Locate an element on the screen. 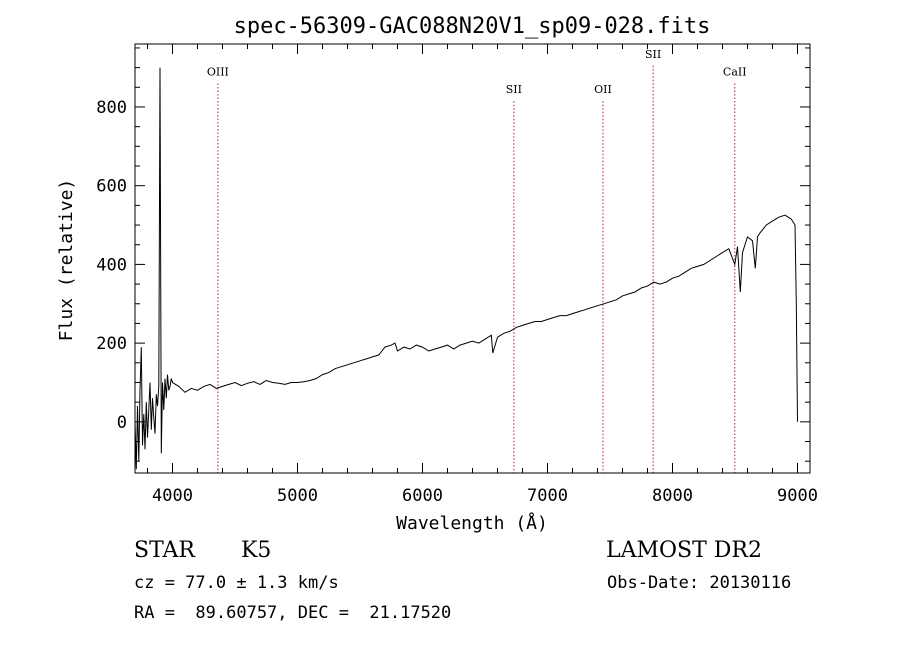  marker-label-sii-3: SII is located at coordinates (653, 54).